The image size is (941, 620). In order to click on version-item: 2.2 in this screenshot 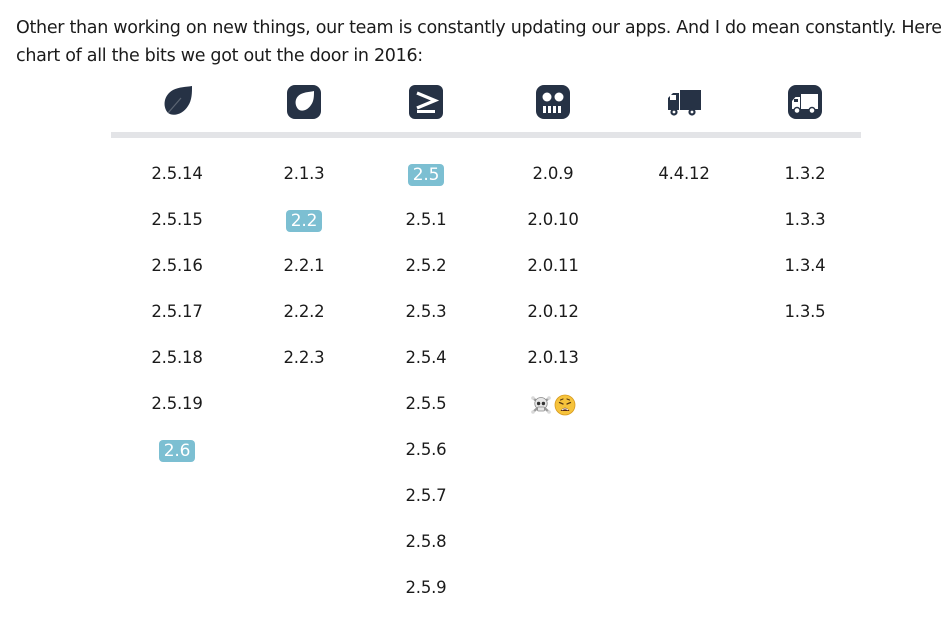, I will do `click(304, 229)`.